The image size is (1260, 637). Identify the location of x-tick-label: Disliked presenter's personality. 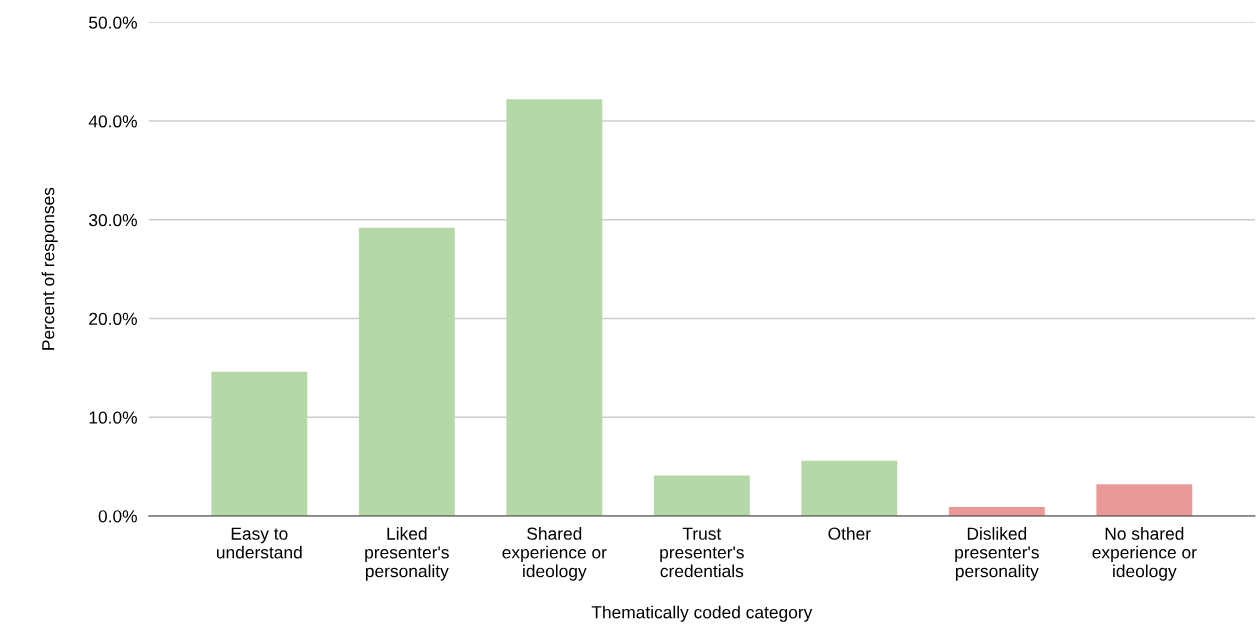
(997, 554).